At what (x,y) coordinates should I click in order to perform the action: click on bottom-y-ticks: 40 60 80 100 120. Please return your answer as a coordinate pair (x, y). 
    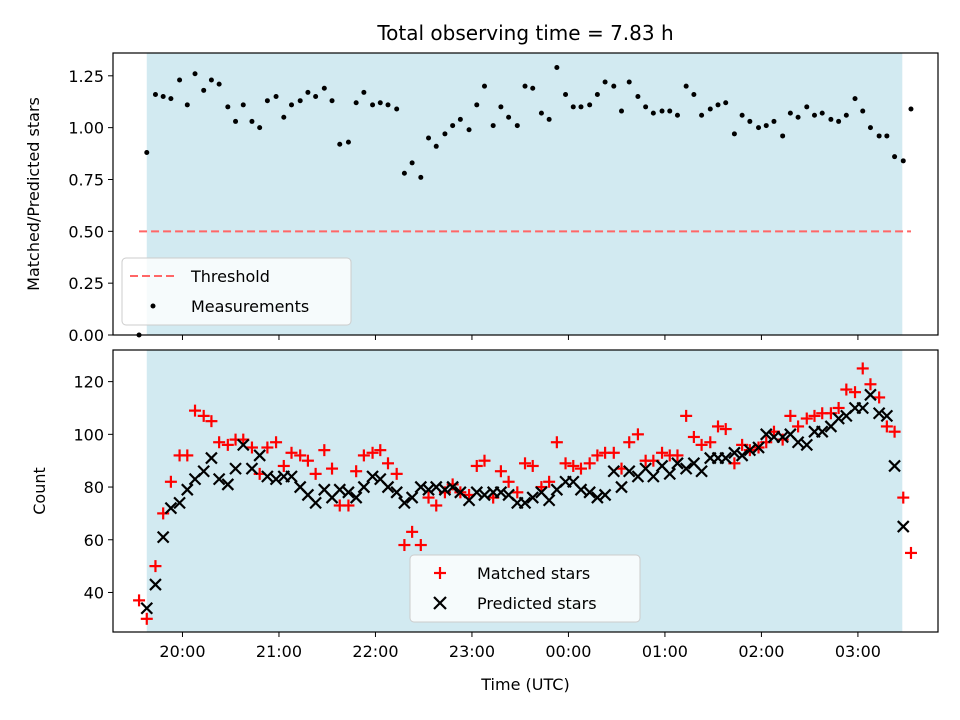
    Looking at the image, I should click on (93, 487).